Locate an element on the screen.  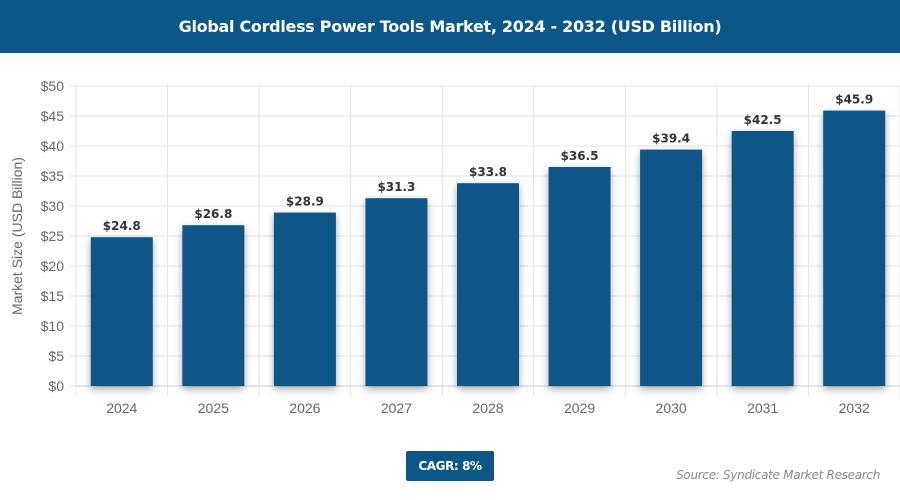
bar-2026 is located at coordinates (304, 299).